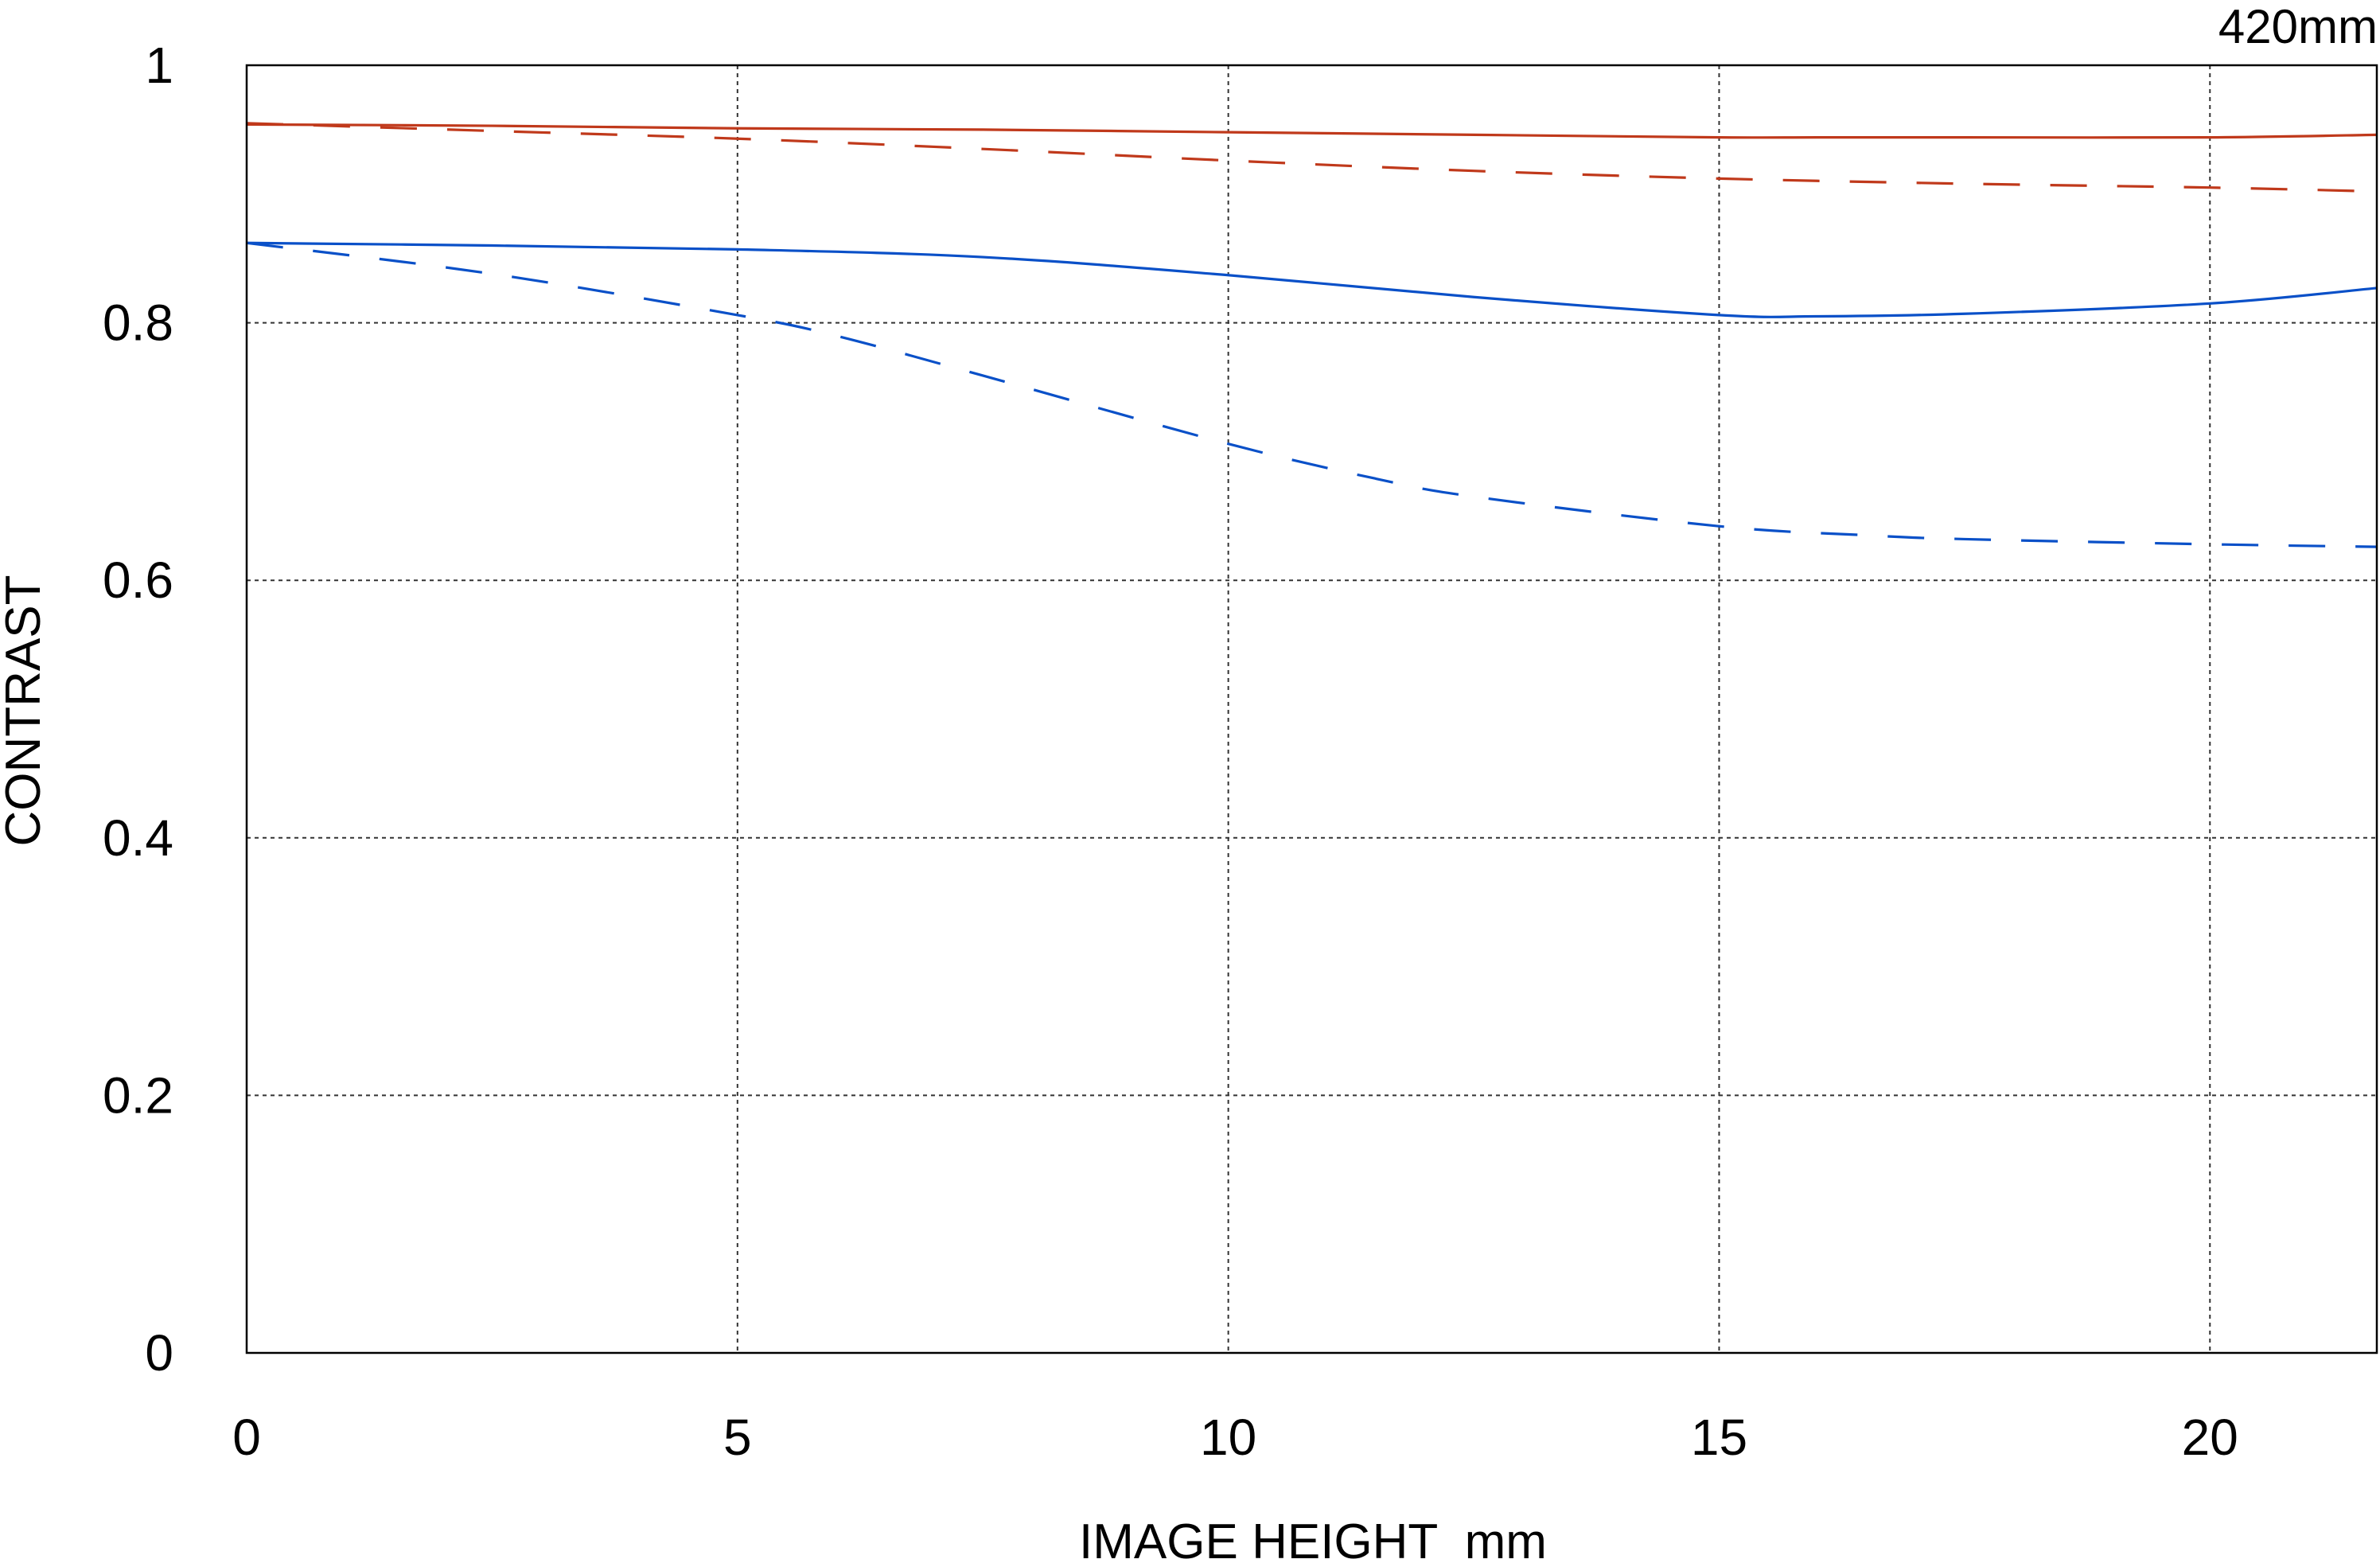  What do you see at coordinates (138, 709) in the screenshot?
I see `y-tick-labels: 0 0.2 0.4 0.6 0.8 1` at bounding box center [138, 709].